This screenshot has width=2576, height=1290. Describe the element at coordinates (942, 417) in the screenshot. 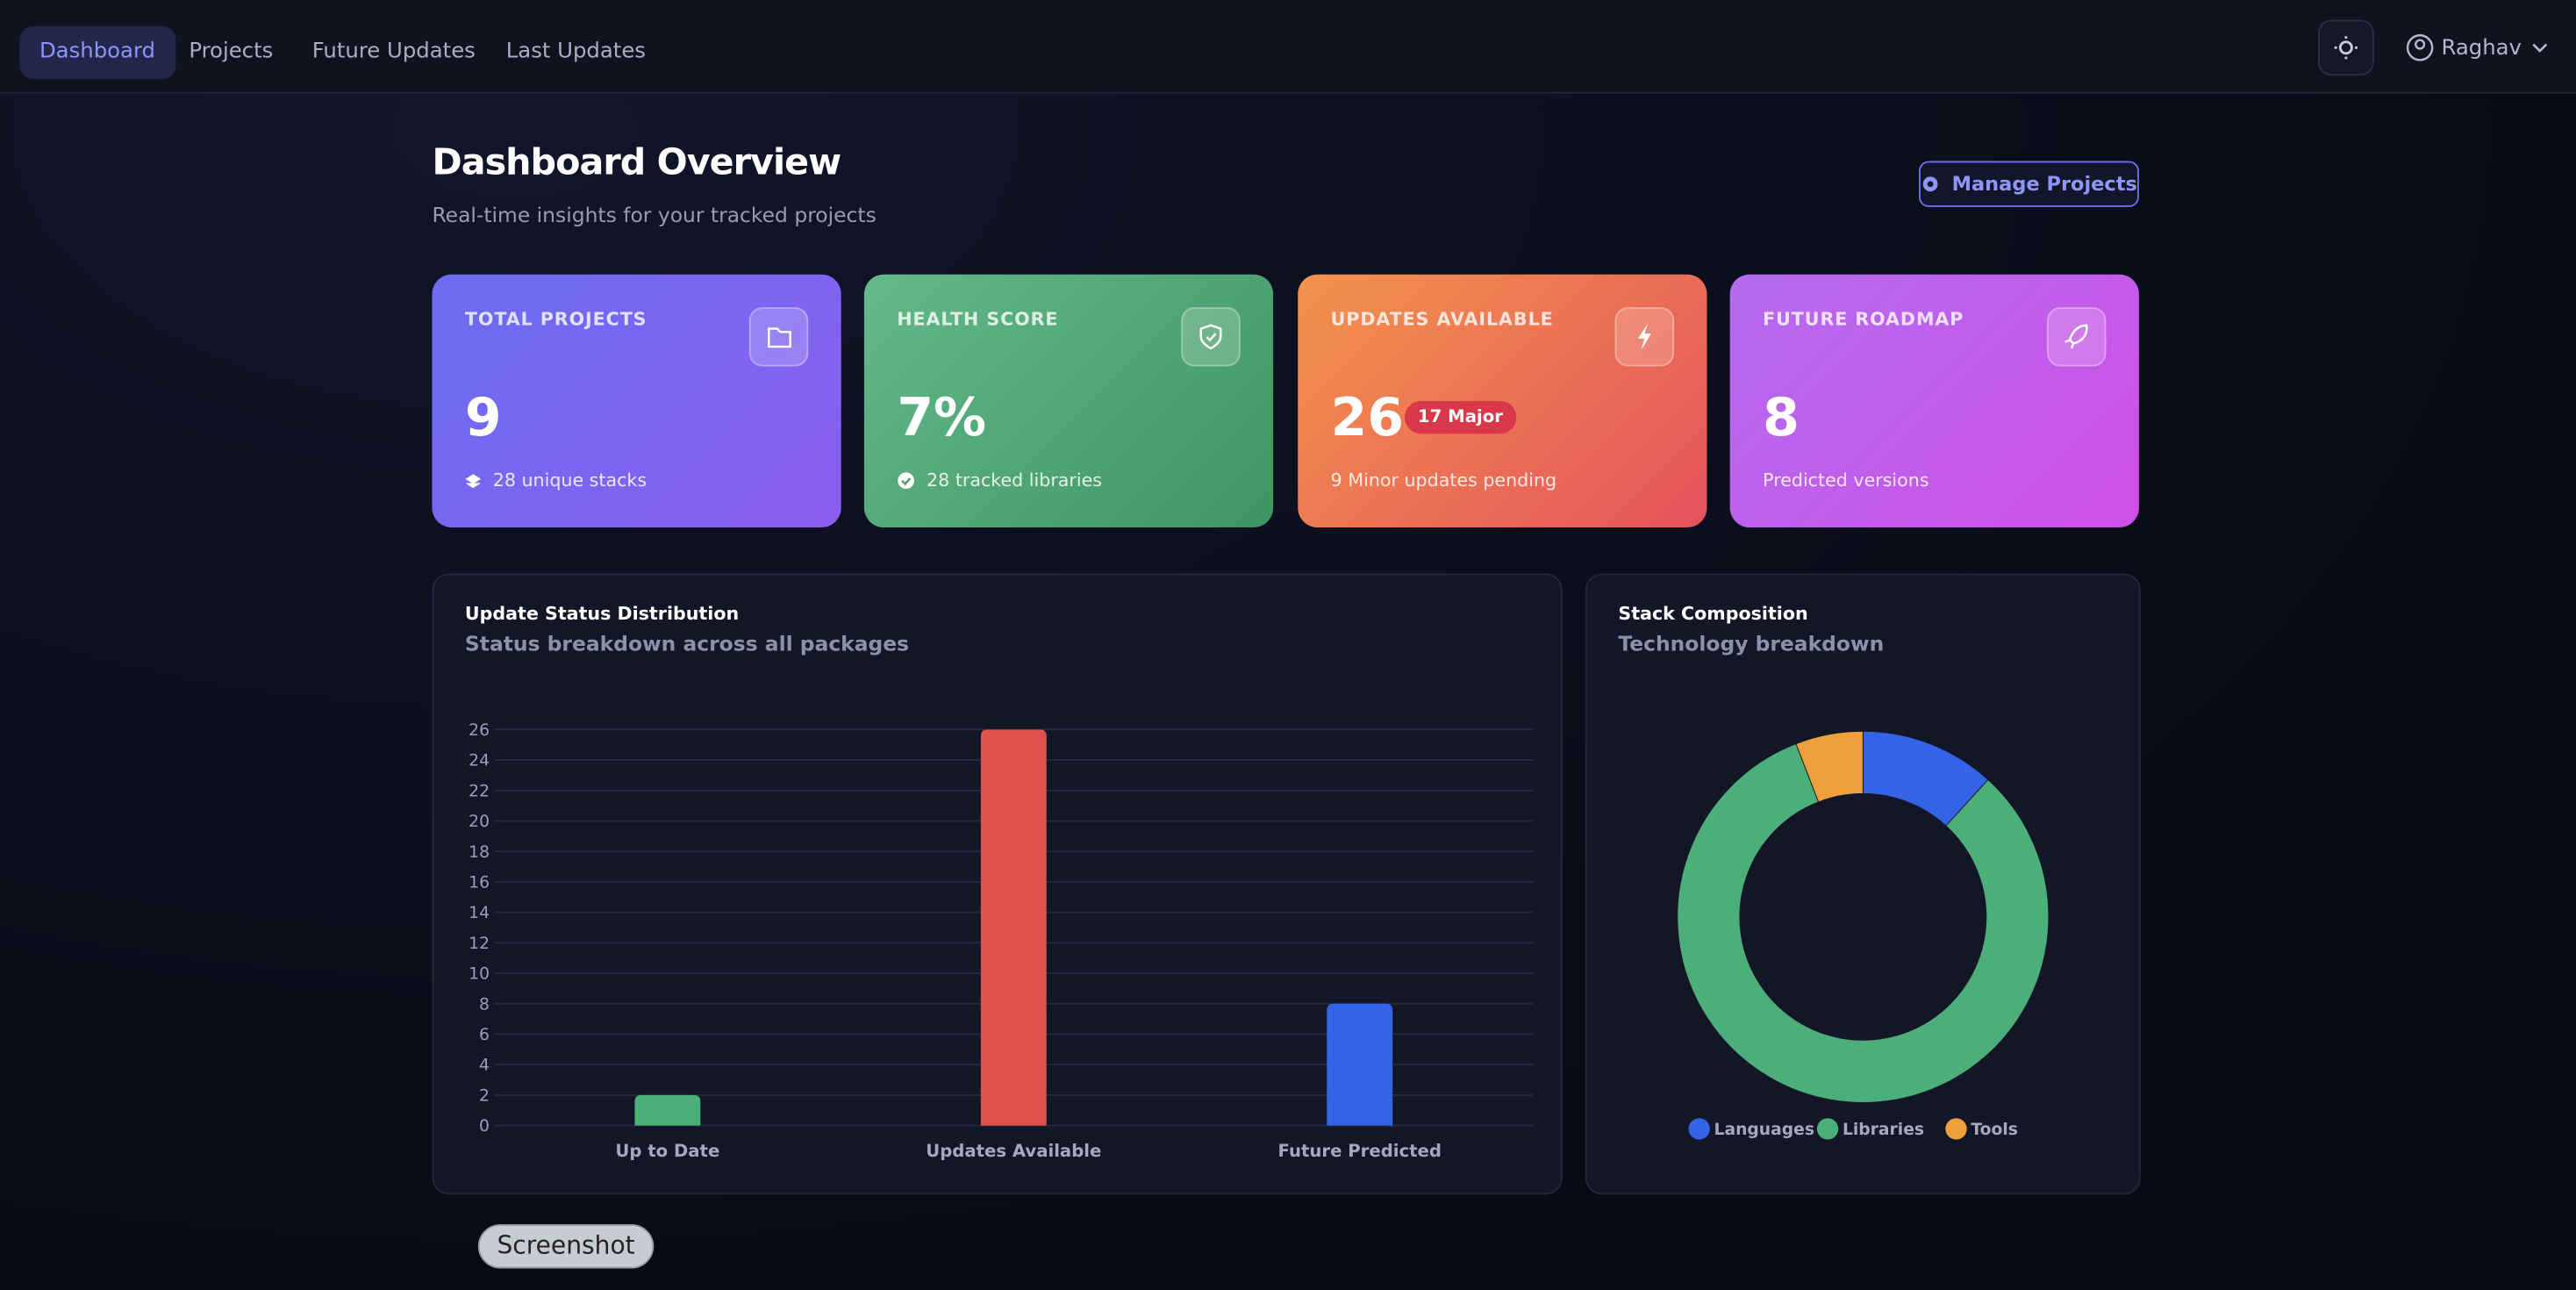

I see `card-value: 7%` at that location.